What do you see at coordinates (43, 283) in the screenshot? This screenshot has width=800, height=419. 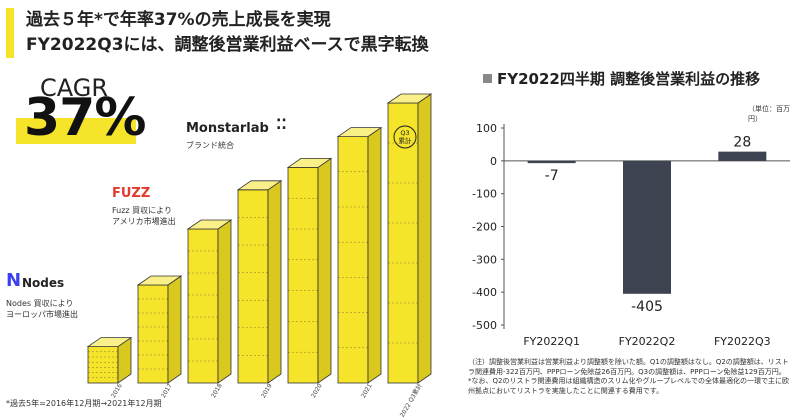 I see `nodes-logo-text: Nodes` at bounding box center [43, 283].